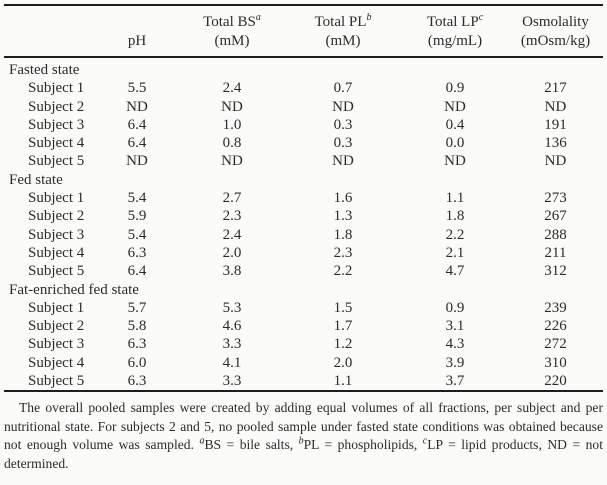 The height and width of the screenshot is (485, 607). Describe the element at coordinates (303, 363) in the screenshot. I see `table-row: Subject 4 6.0 4.1 2.0 3.9 310` at that location.